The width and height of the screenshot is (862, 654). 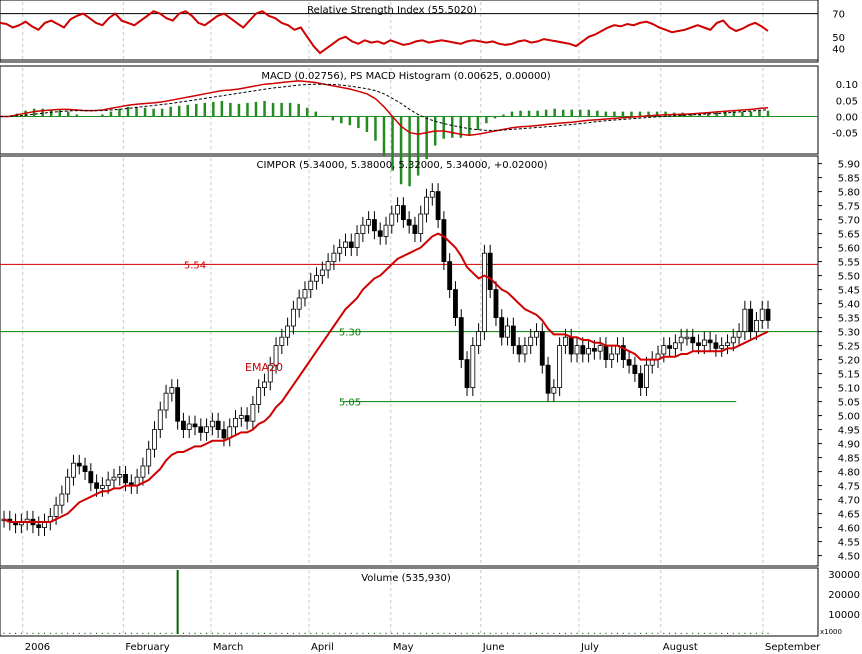 I want to click on volume-title: Volume (535,930), so click(x=406, y=578).